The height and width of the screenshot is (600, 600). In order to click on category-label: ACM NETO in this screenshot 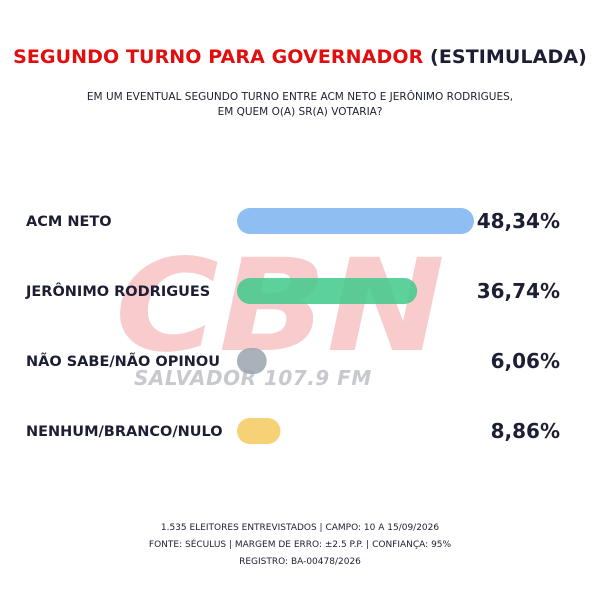, I will do `click(69, 222)`.